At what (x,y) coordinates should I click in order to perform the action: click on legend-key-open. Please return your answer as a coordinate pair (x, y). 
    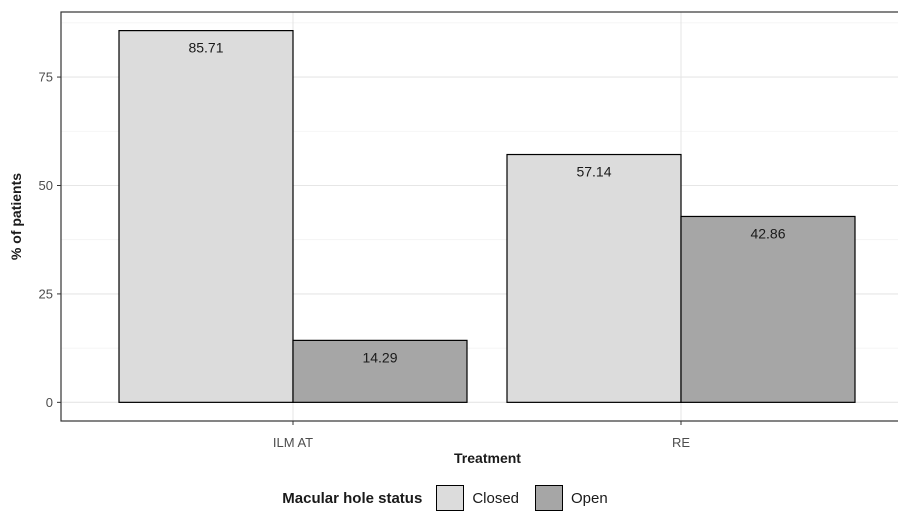
    Looking at the image, I should click on (549, 498).